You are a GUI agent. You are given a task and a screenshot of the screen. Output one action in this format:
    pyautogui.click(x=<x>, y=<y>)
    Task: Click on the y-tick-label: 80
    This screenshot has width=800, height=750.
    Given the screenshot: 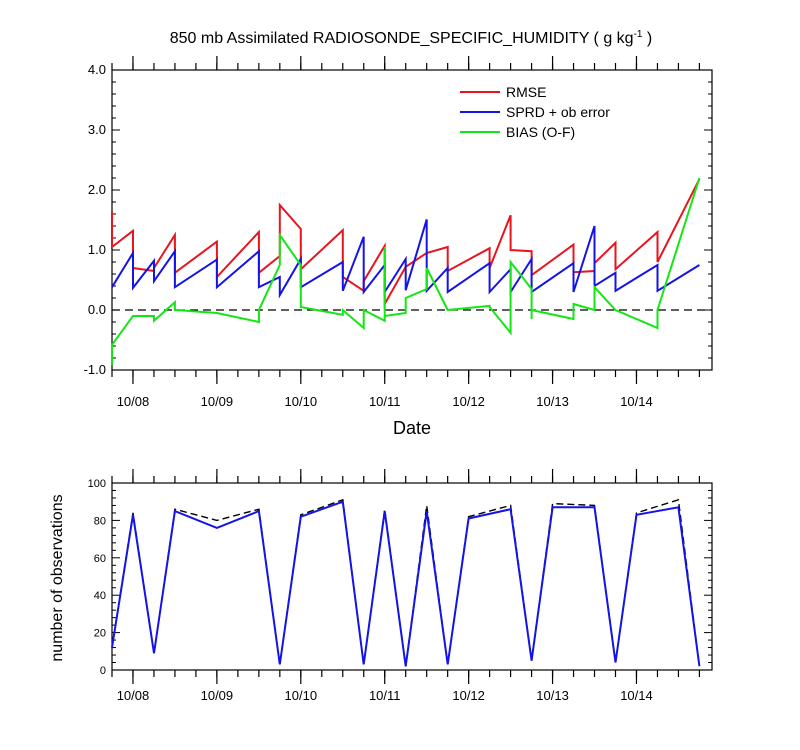 What is the action you would take?
    pyautogui.click(x=100, y=521)
    